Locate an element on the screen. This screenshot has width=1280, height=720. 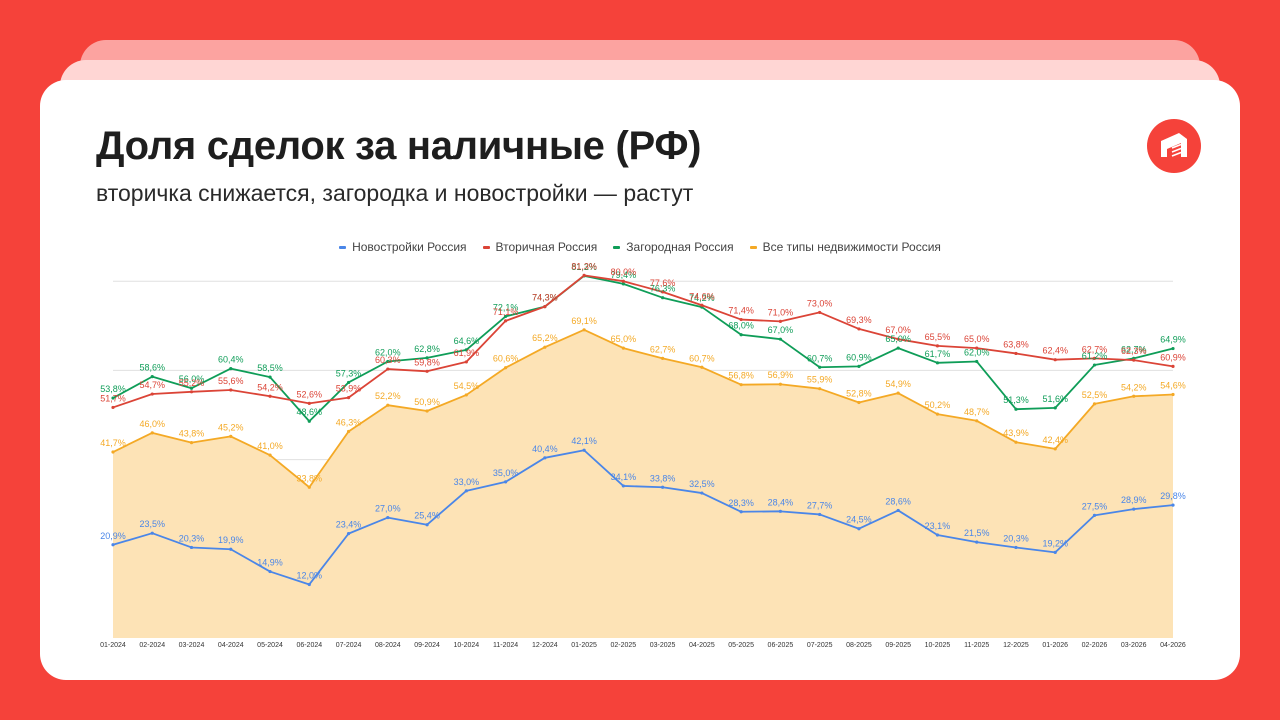
data-label: 40,4% is located at coordinates (545, 449).